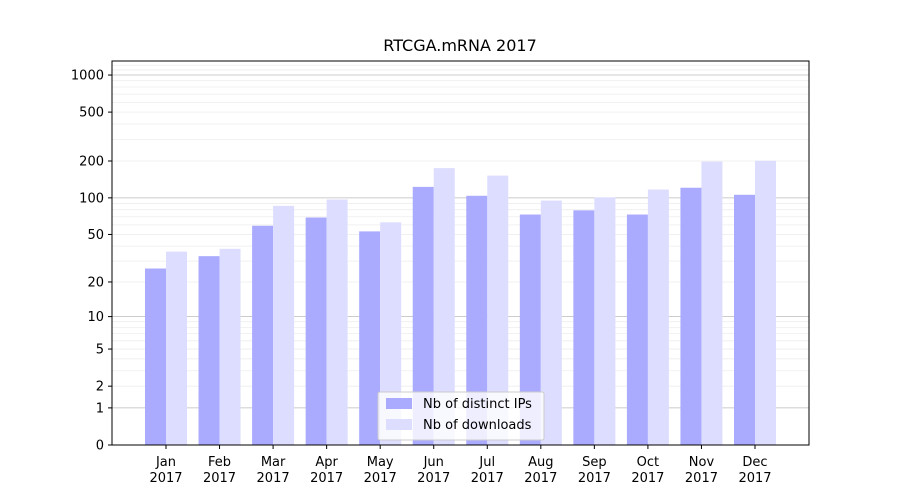  Describe the element at coordinates (273, 470) in the screenshot. I see `x-tick-label: Mar 2017` at that location.